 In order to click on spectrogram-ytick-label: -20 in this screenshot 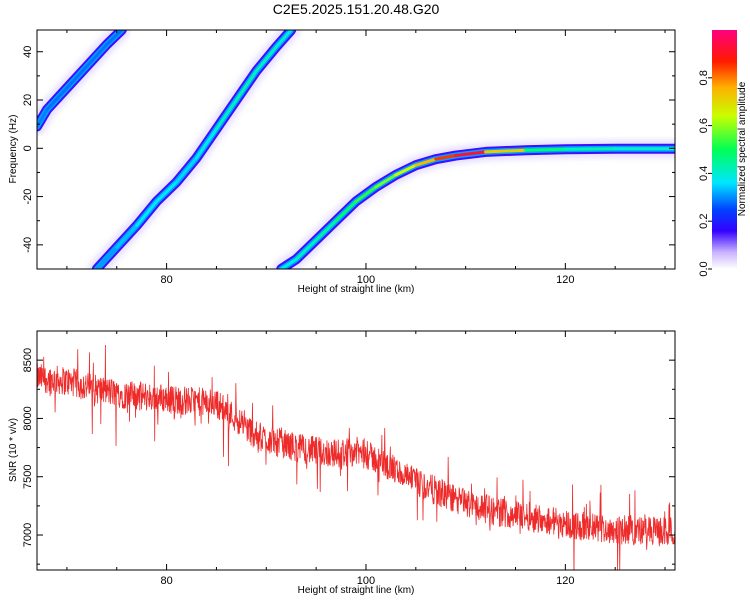, I will do `click(28, 197)`.